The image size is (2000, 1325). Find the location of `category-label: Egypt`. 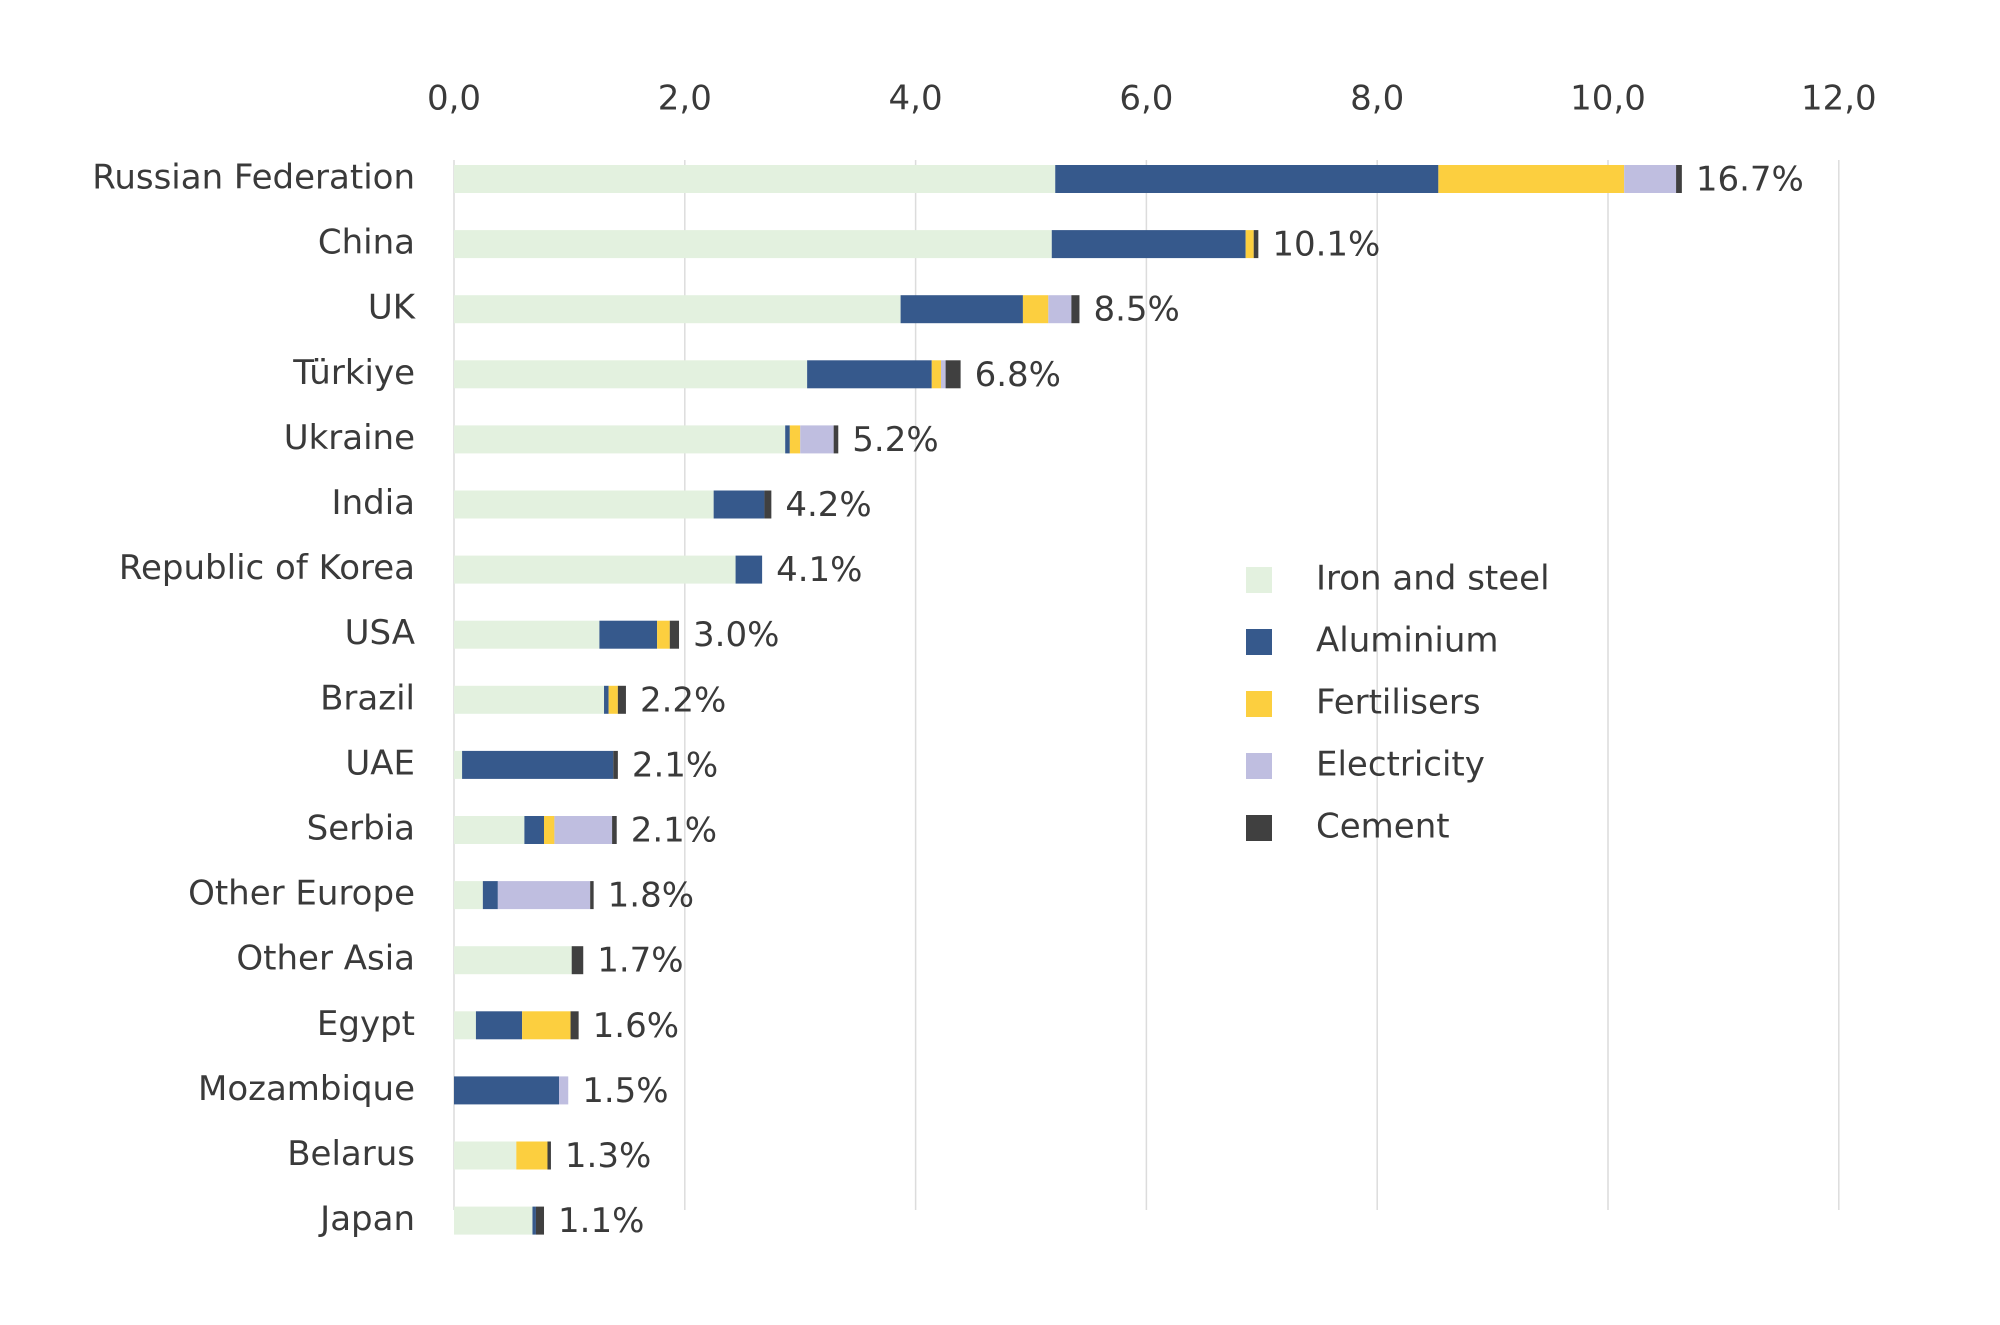

category-label: Egypt is located at coordinates (366, 1024).